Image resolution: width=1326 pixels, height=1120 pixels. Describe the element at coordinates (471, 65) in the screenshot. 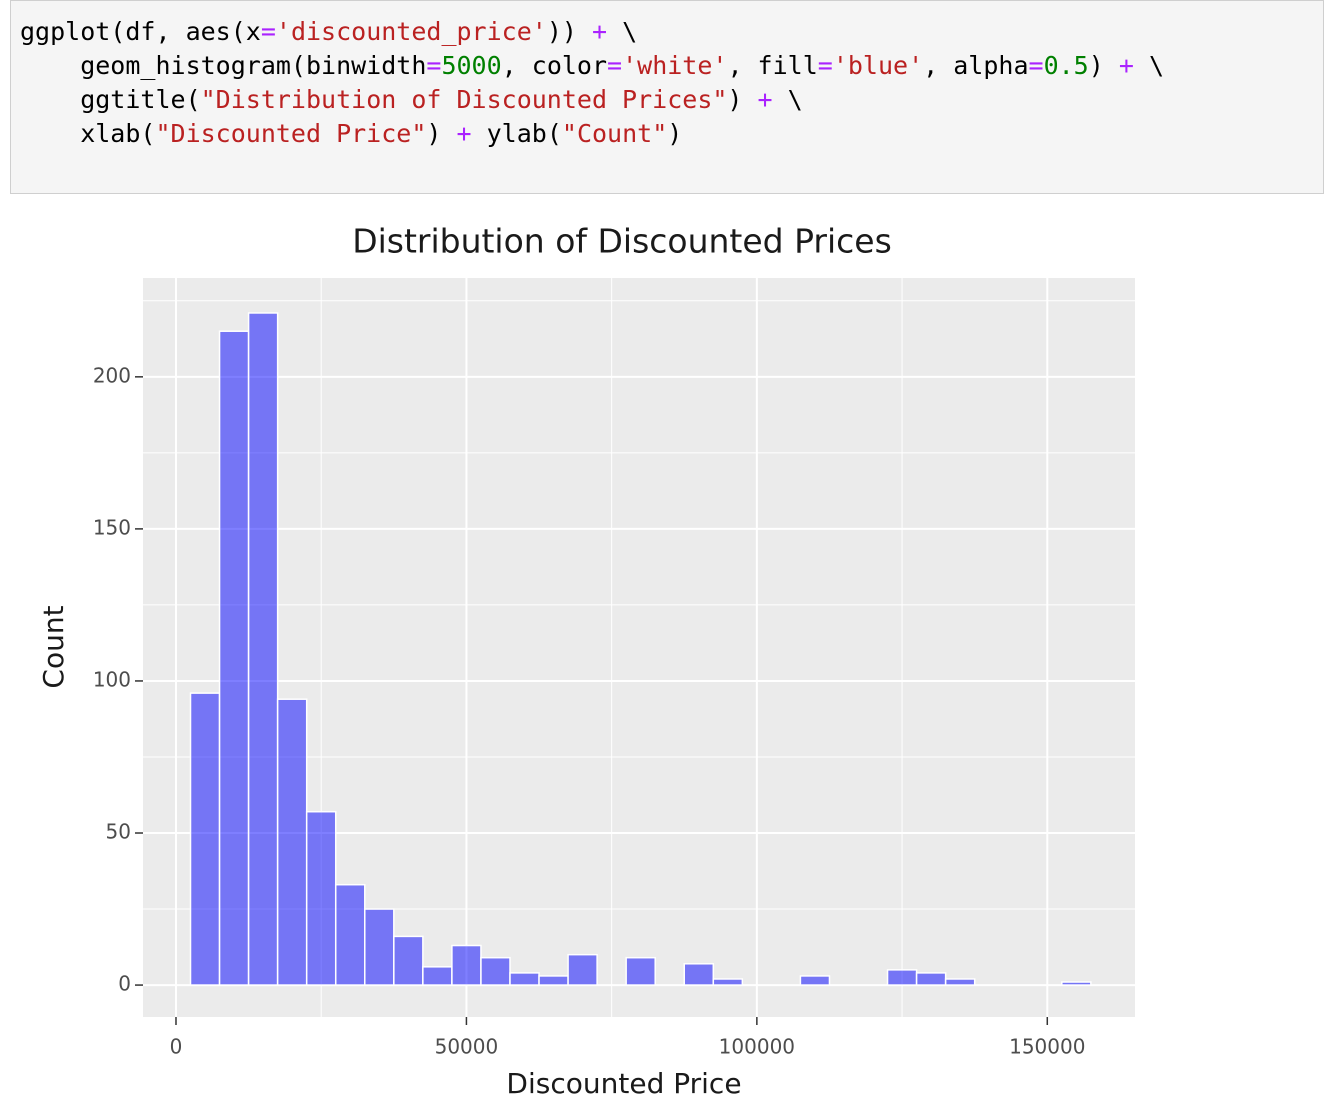

I see `code-token: 5000` at that location.